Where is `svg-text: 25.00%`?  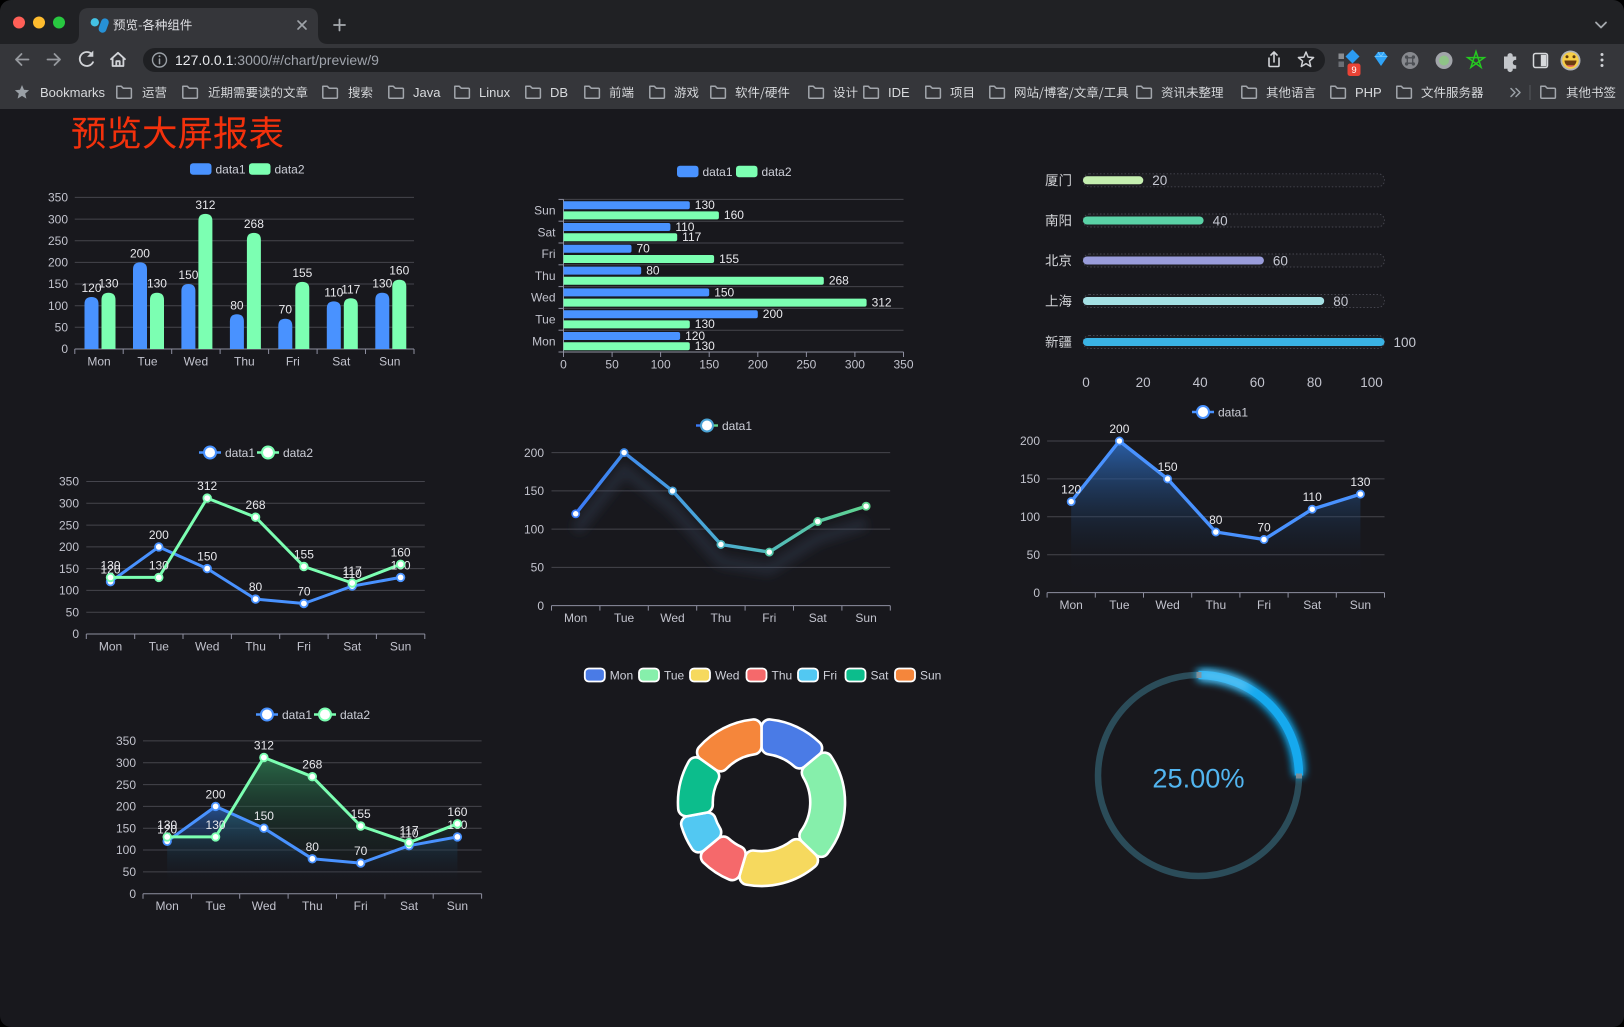 svg-text: 25.00% is located at coordinates (1198, 778).